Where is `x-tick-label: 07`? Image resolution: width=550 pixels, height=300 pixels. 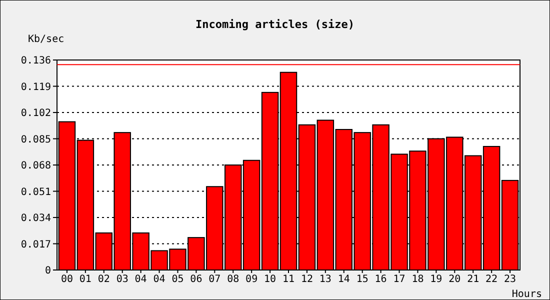 x-tick-label: 07 is located at coordinates (214, 279).